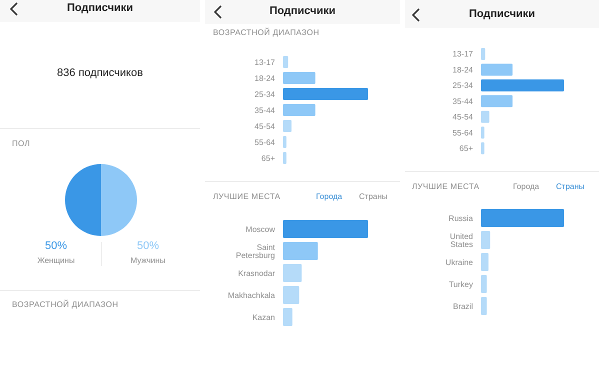 This screenshot has height=380, width=599. Describe the element at coordinates (56, 260) in the screenshot. I see `slice-label: Женщины` at that location.